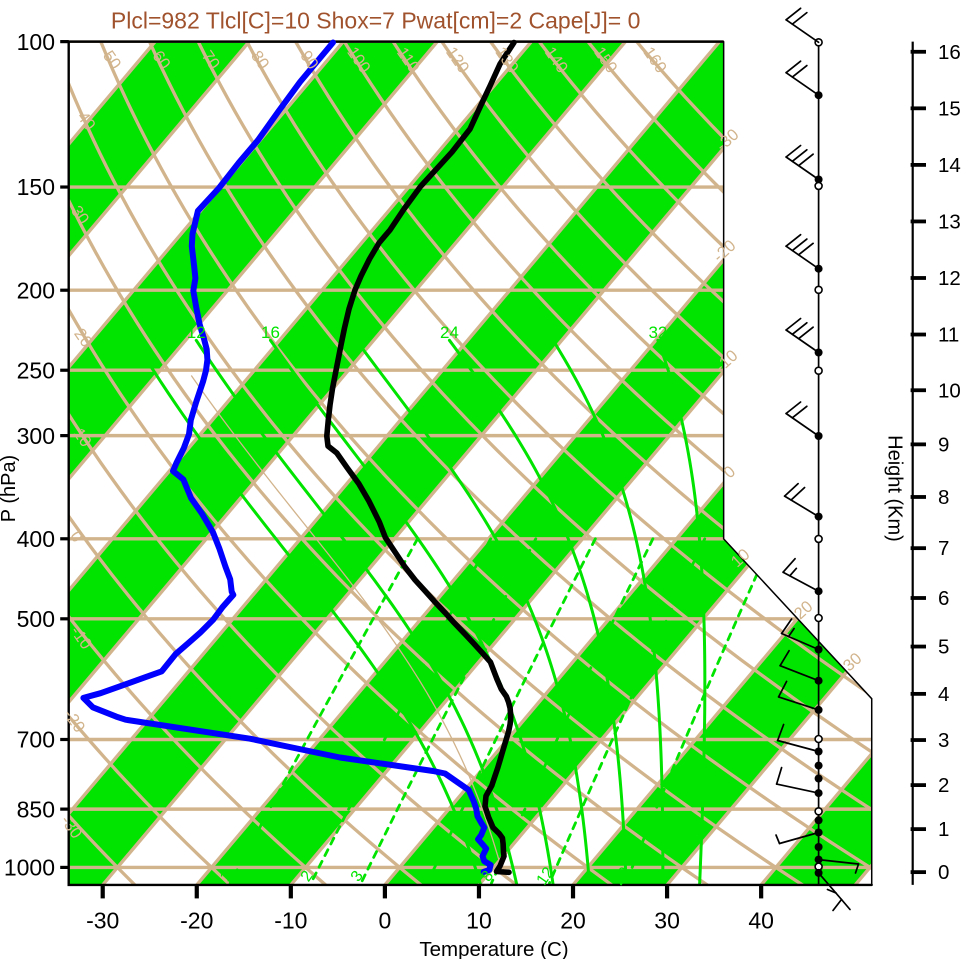 Image resolution: width=961 pixels, height=959 pixels. What do you see at coordinates (943, 829) in the screenshot?
I see `svg-text: 1` at bounding box center [943, 829].